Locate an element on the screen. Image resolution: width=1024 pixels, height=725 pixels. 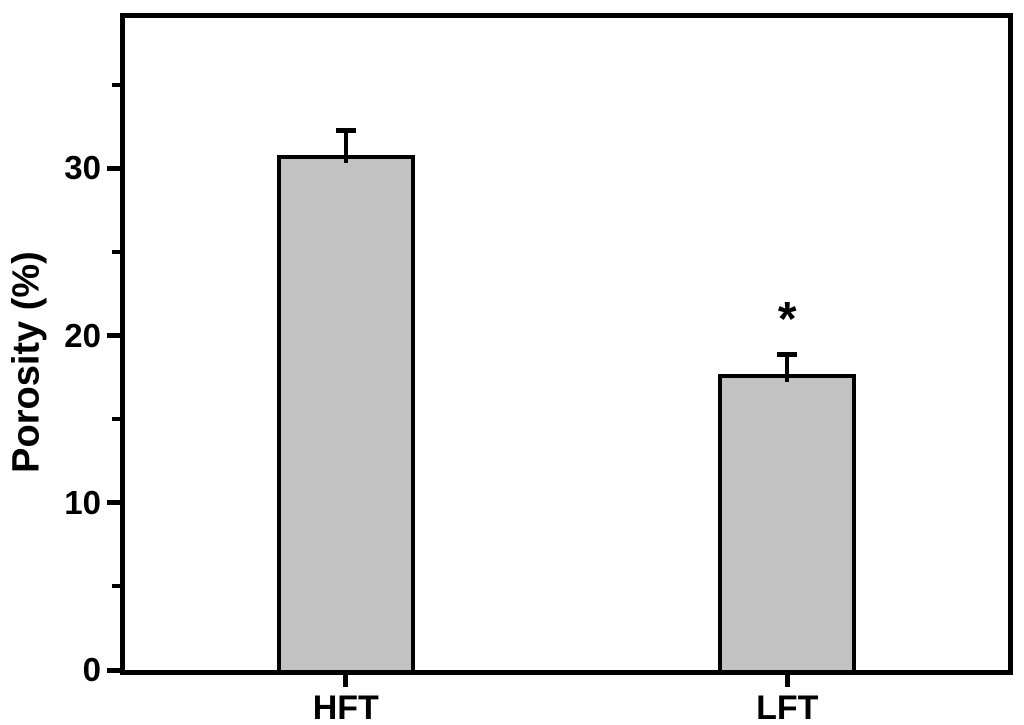
x-tick-label-lft: LFT is located at coordinates (787, 707).